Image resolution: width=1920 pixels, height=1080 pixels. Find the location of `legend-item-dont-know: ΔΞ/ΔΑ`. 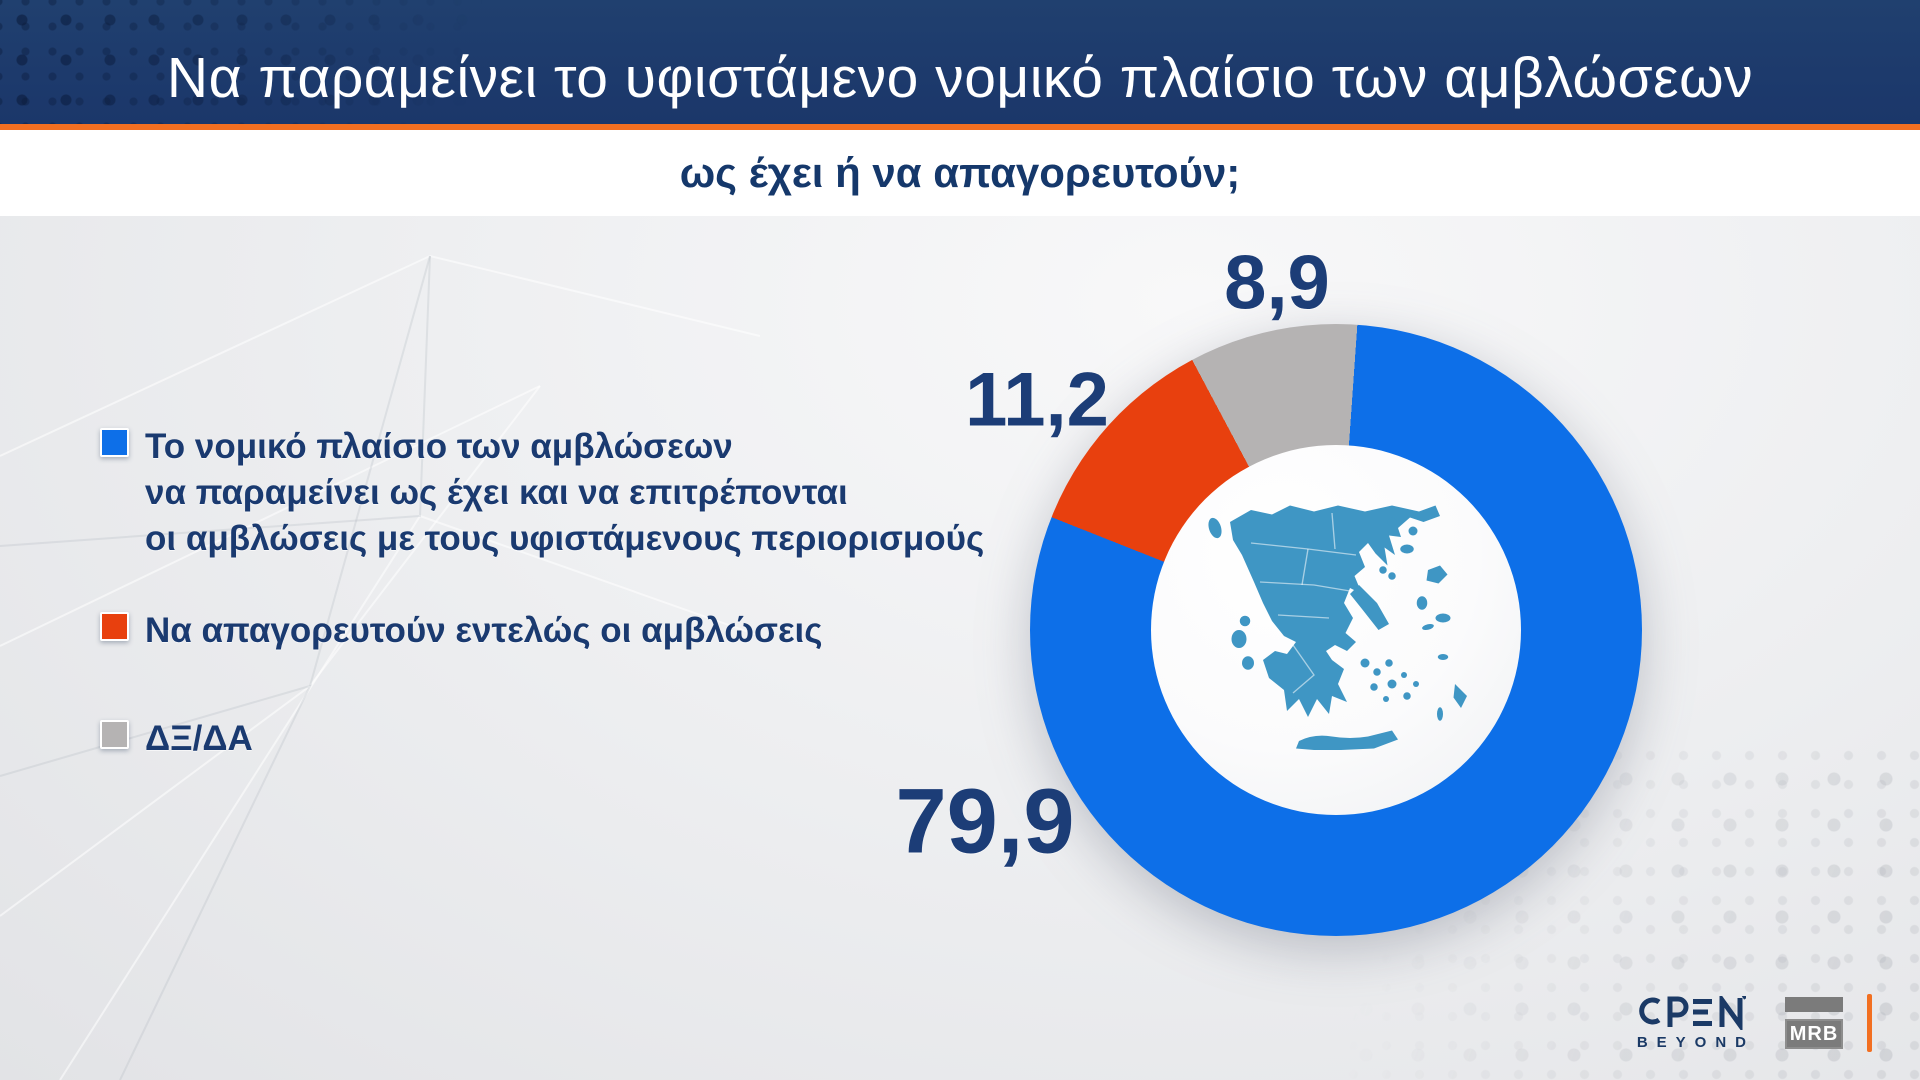

legend-item-dont-know: ΔΞ/ΔΑ is located at coordinates (176, 739).